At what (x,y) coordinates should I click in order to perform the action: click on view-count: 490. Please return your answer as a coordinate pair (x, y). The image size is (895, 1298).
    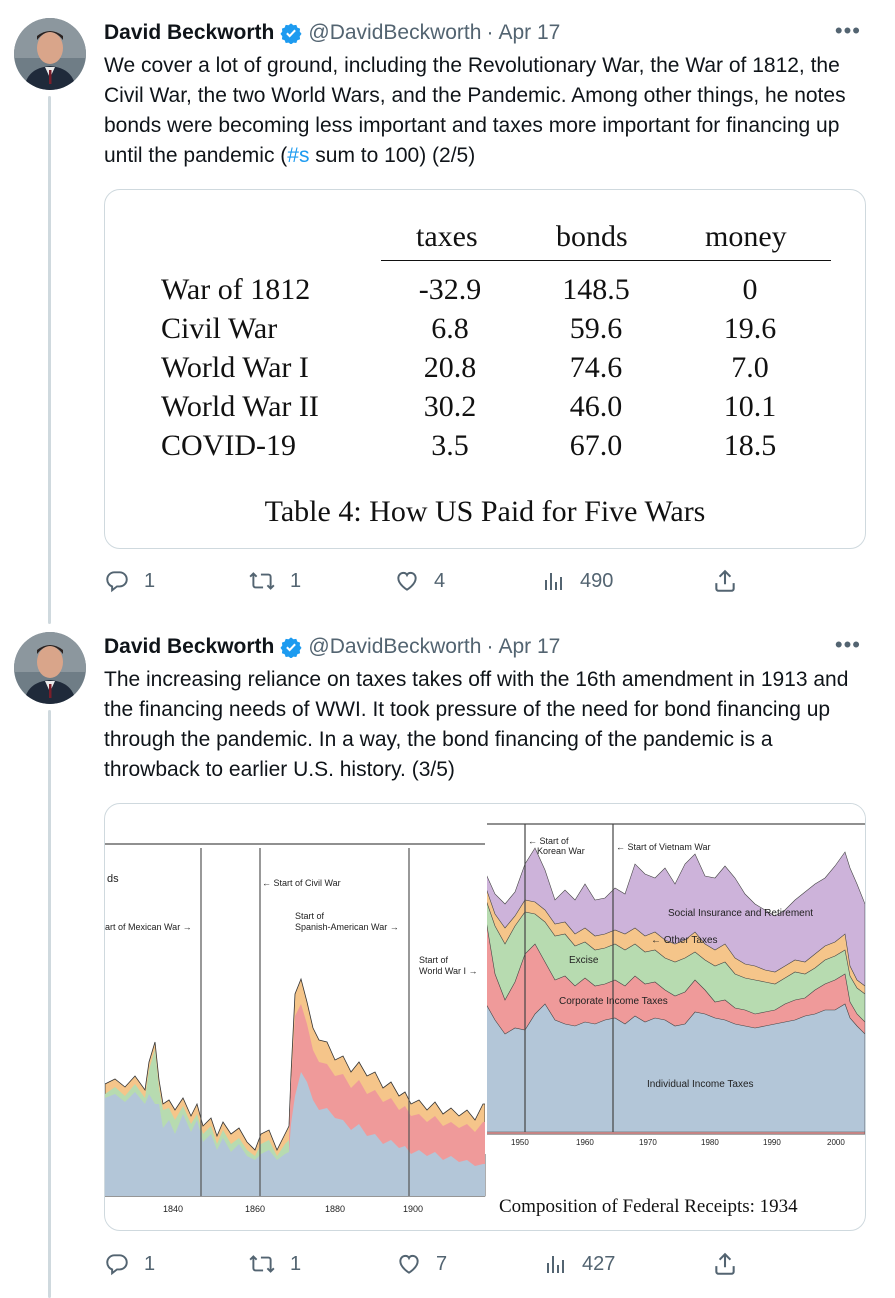
    Looking at the image, I should click on (597, 580).